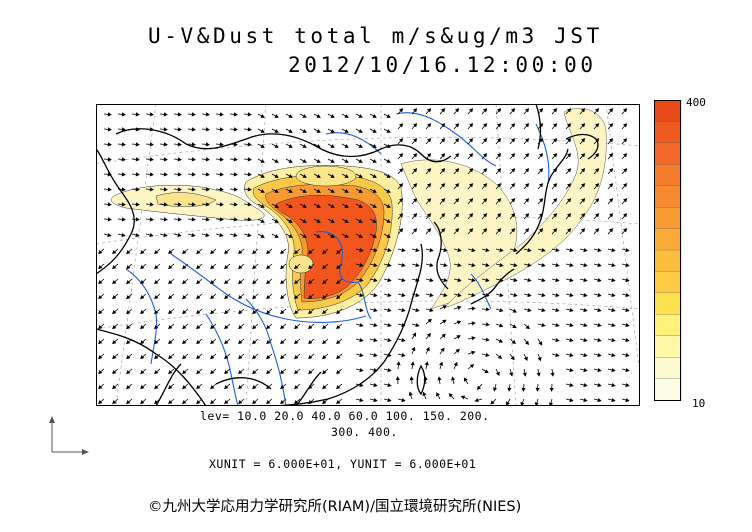 The width and height of the screenshot is (752, 532). Describe the element at coordinates (375, 36) in the screenshot. I see `map-title-line1: U-V&Dust total m/s&ug/m3 JST` at that location.